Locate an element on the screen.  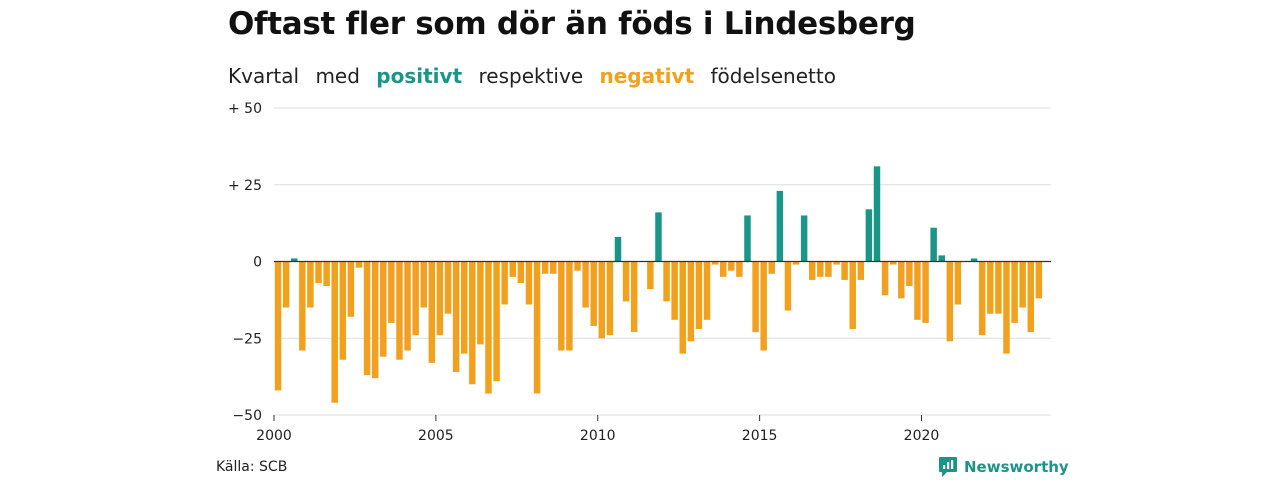
source-note: Källa: SCB is located at coordinates (252, 467).